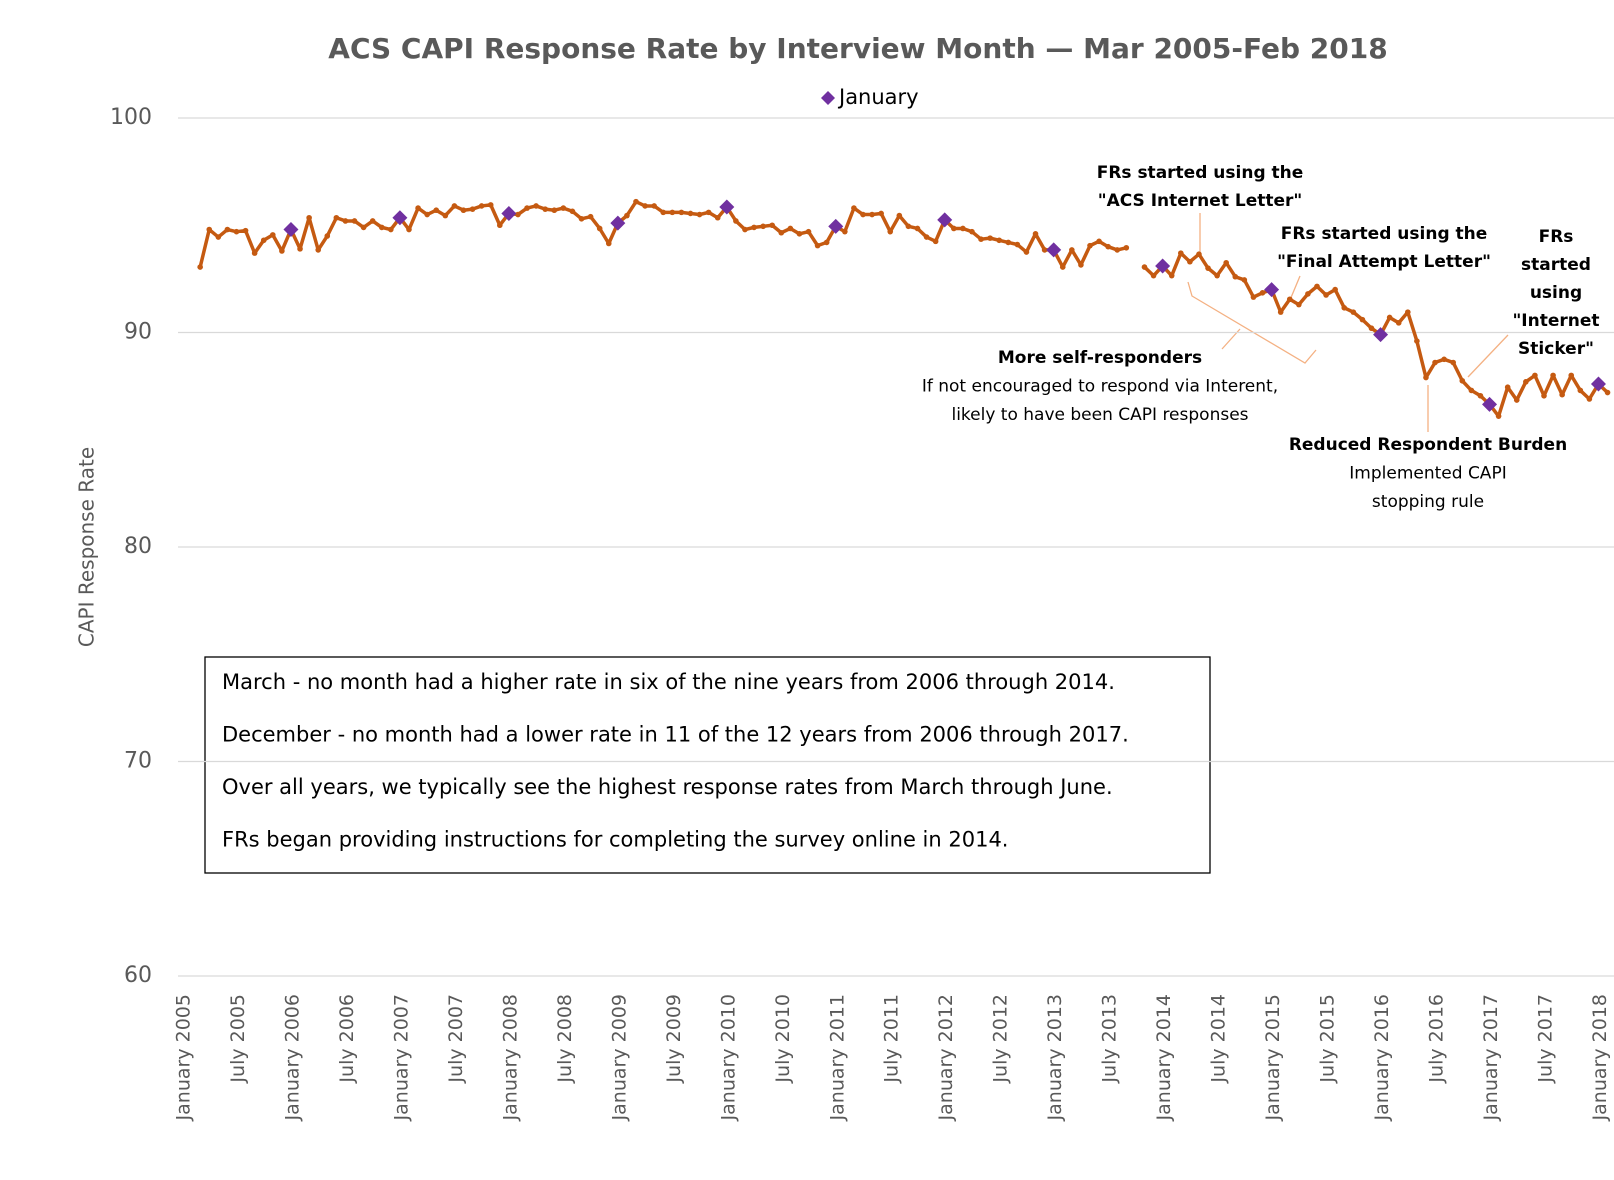  What do you see at coordinates (1428, 502) in the screenshot?
I see `annotation-text: stopping rule` at bounding box center [1428, 502].